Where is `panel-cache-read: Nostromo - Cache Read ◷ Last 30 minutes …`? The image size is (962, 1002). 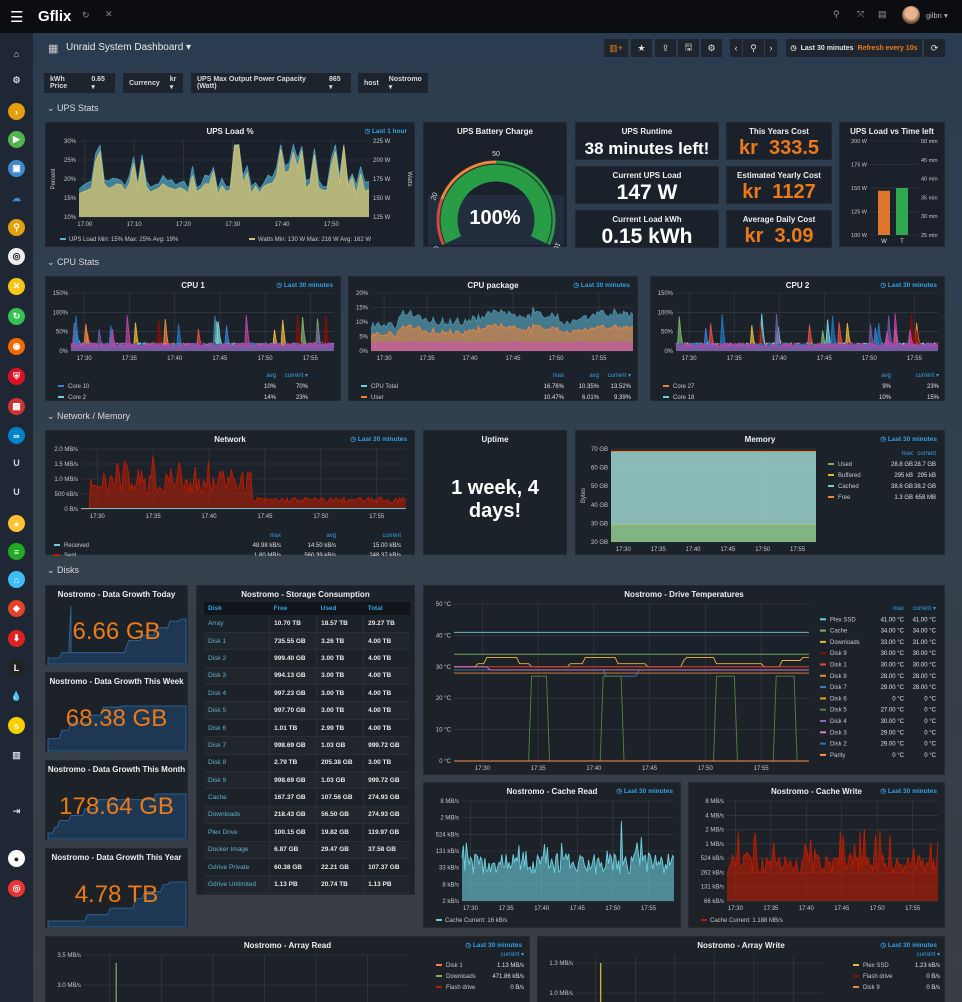
panel-cache-read: Nostromo - Cache Read ◷ Last 30 minutes … is located at coordinates (552, 855).